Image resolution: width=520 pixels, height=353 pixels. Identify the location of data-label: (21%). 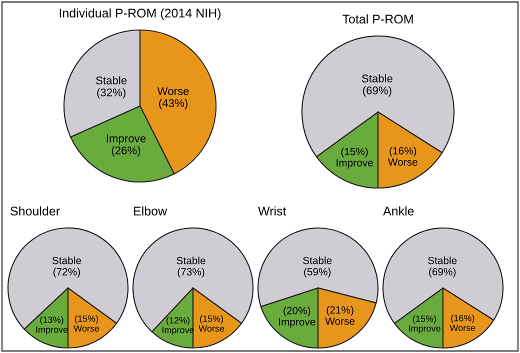
(340, 311).